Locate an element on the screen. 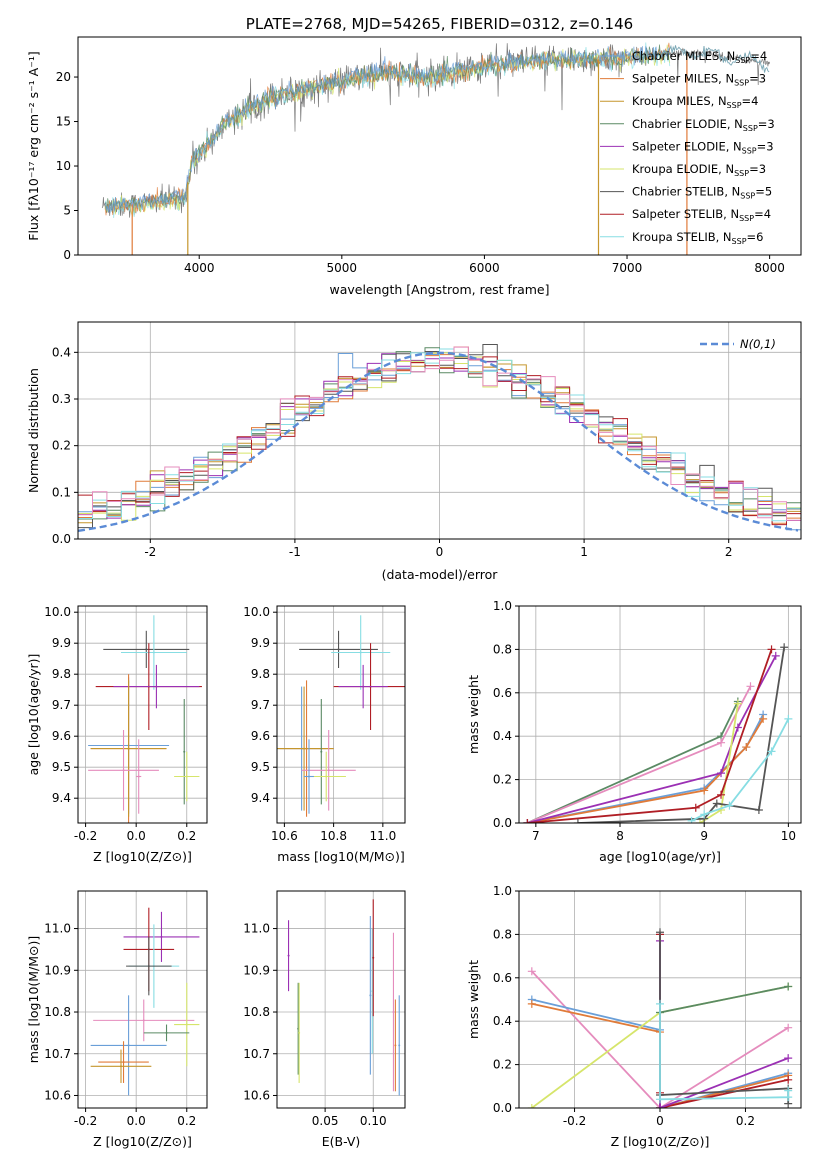 The height and width of the screenshot is (1170, 819). x-tick-label: 5000 is located at coordinates (342, 268).